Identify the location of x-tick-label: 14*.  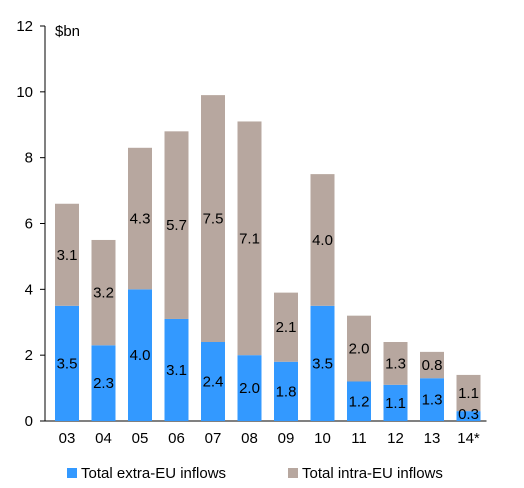
(468, 438).